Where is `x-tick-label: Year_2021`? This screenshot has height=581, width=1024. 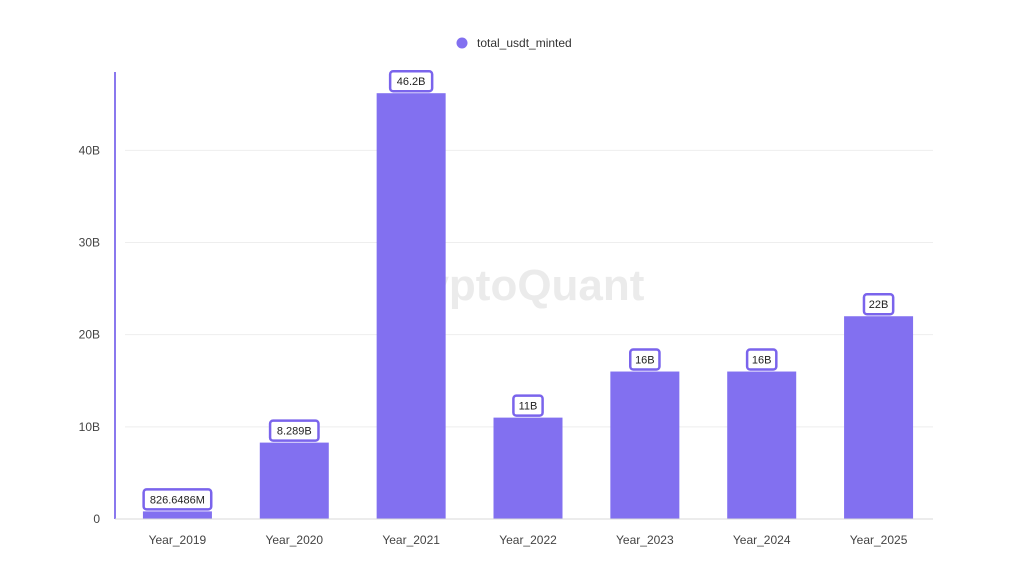
x-tick-label: Year_2021 is located at coordinates (411, 540).